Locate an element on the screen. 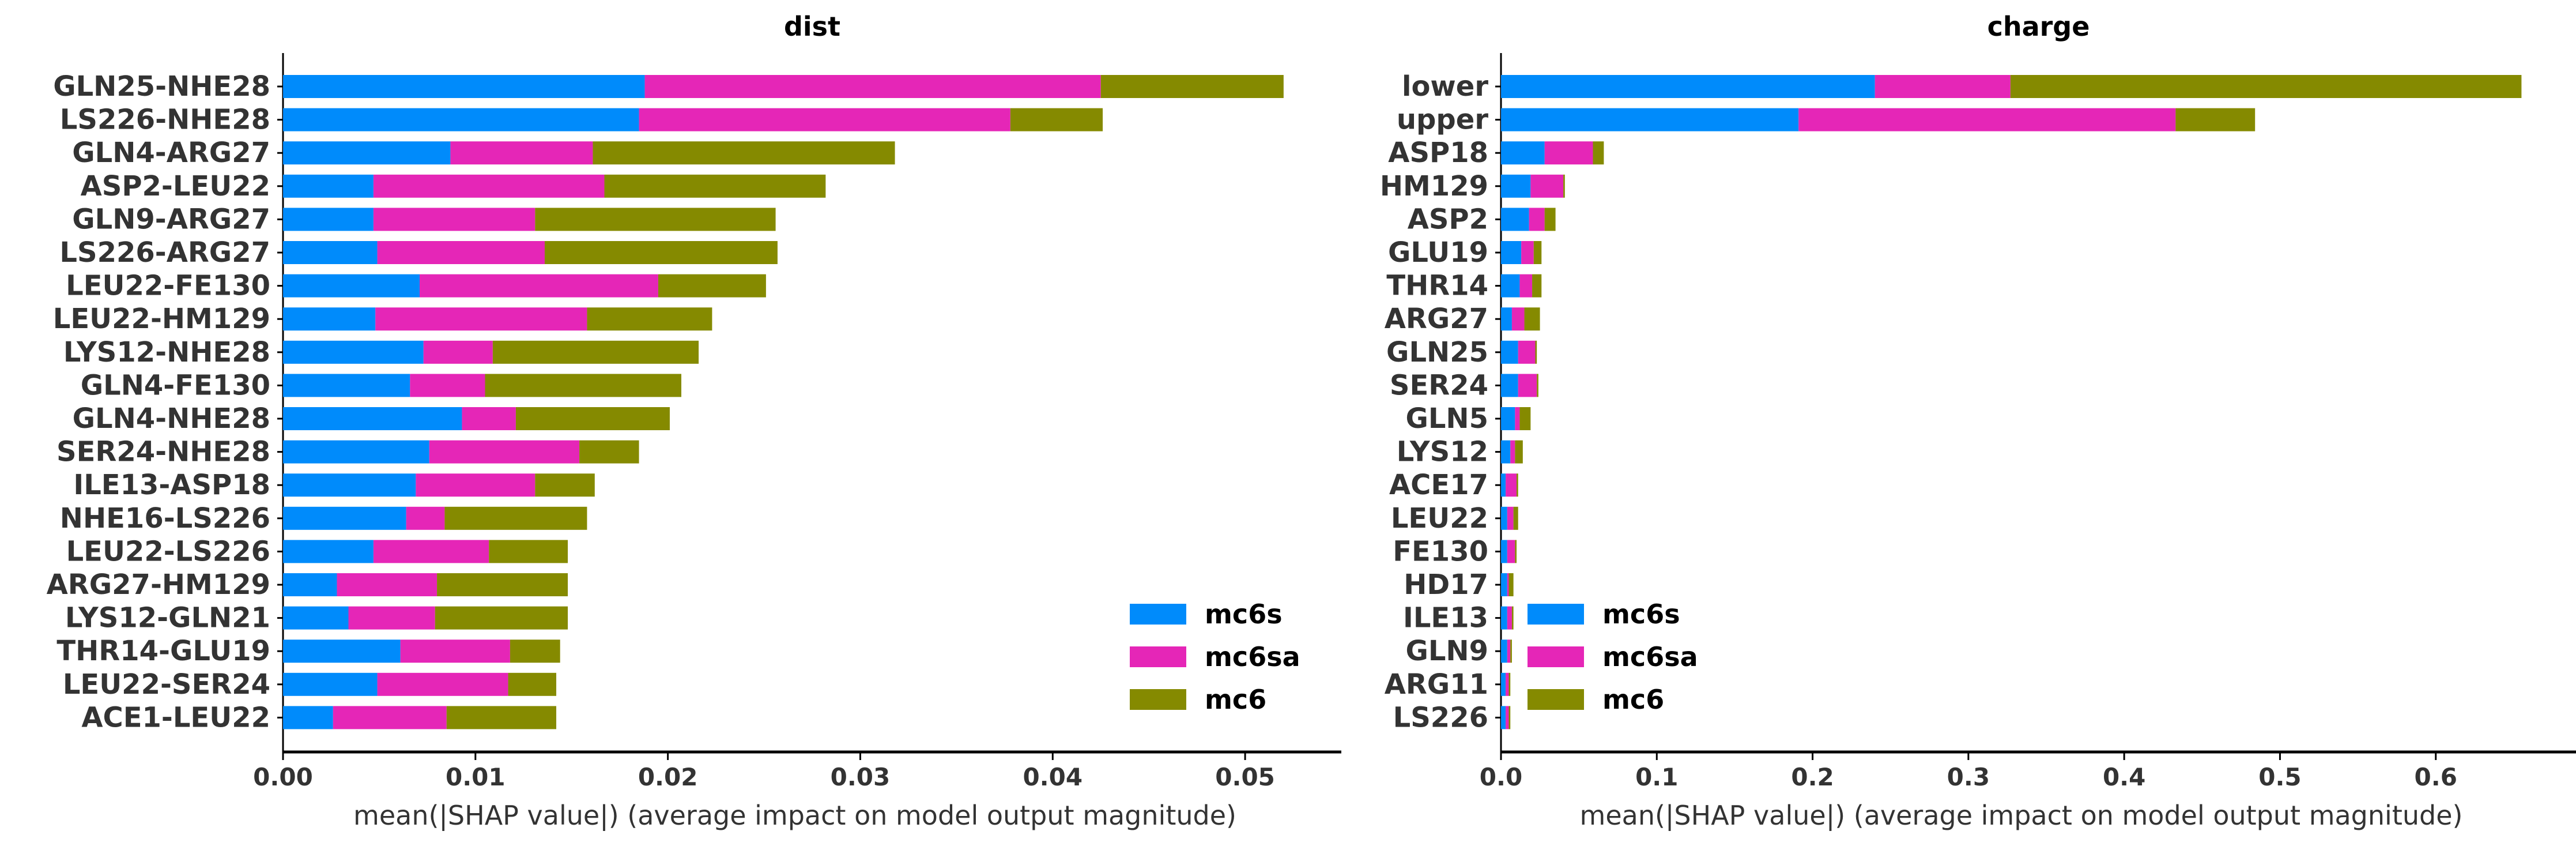 The height and width of the screenshot is (850, 2576). bar-dist-LYS12-NHE28-mc6sa is located at coordinates (458, 352).